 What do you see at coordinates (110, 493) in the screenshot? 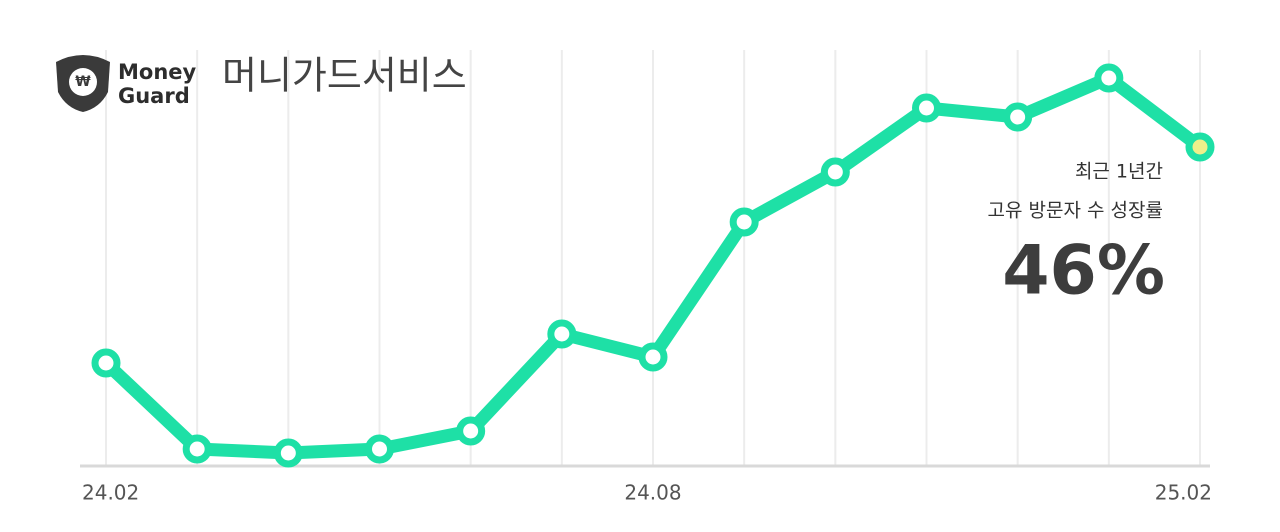
I see `x-tick-label: 24.02` at bounding box center [110, 493].